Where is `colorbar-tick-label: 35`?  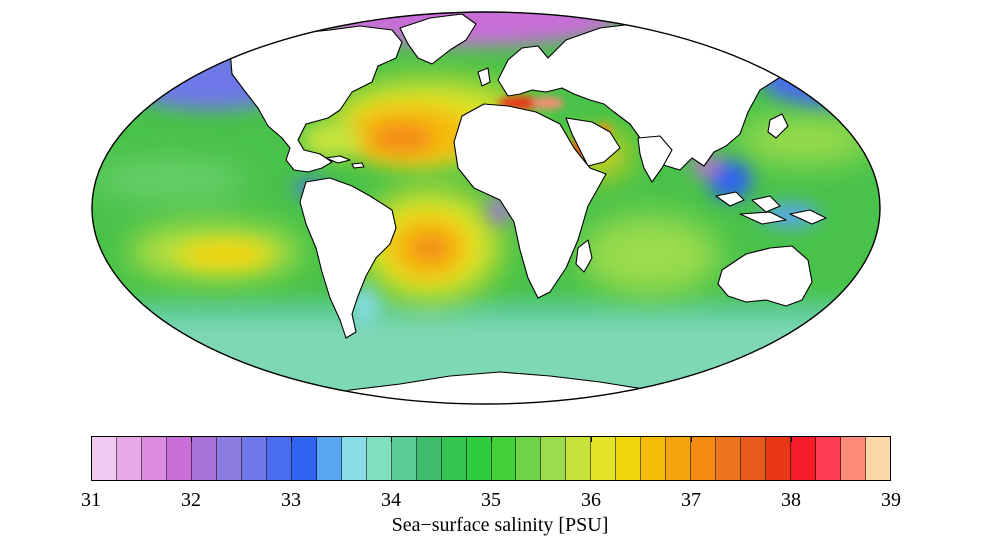 colorbar-tick-label: 35 is located at coordinates (491, 500).